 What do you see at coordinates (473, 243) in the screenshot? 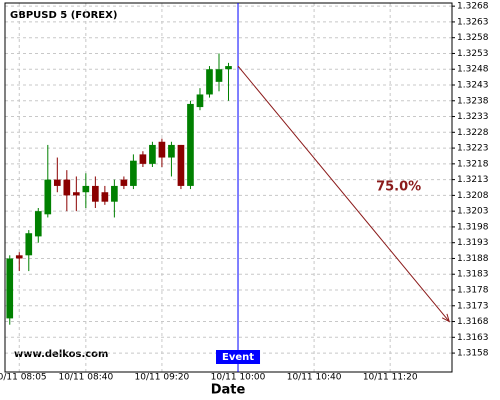
I see `y-tick-label: 1.3193` at bounding box center [473, 243].